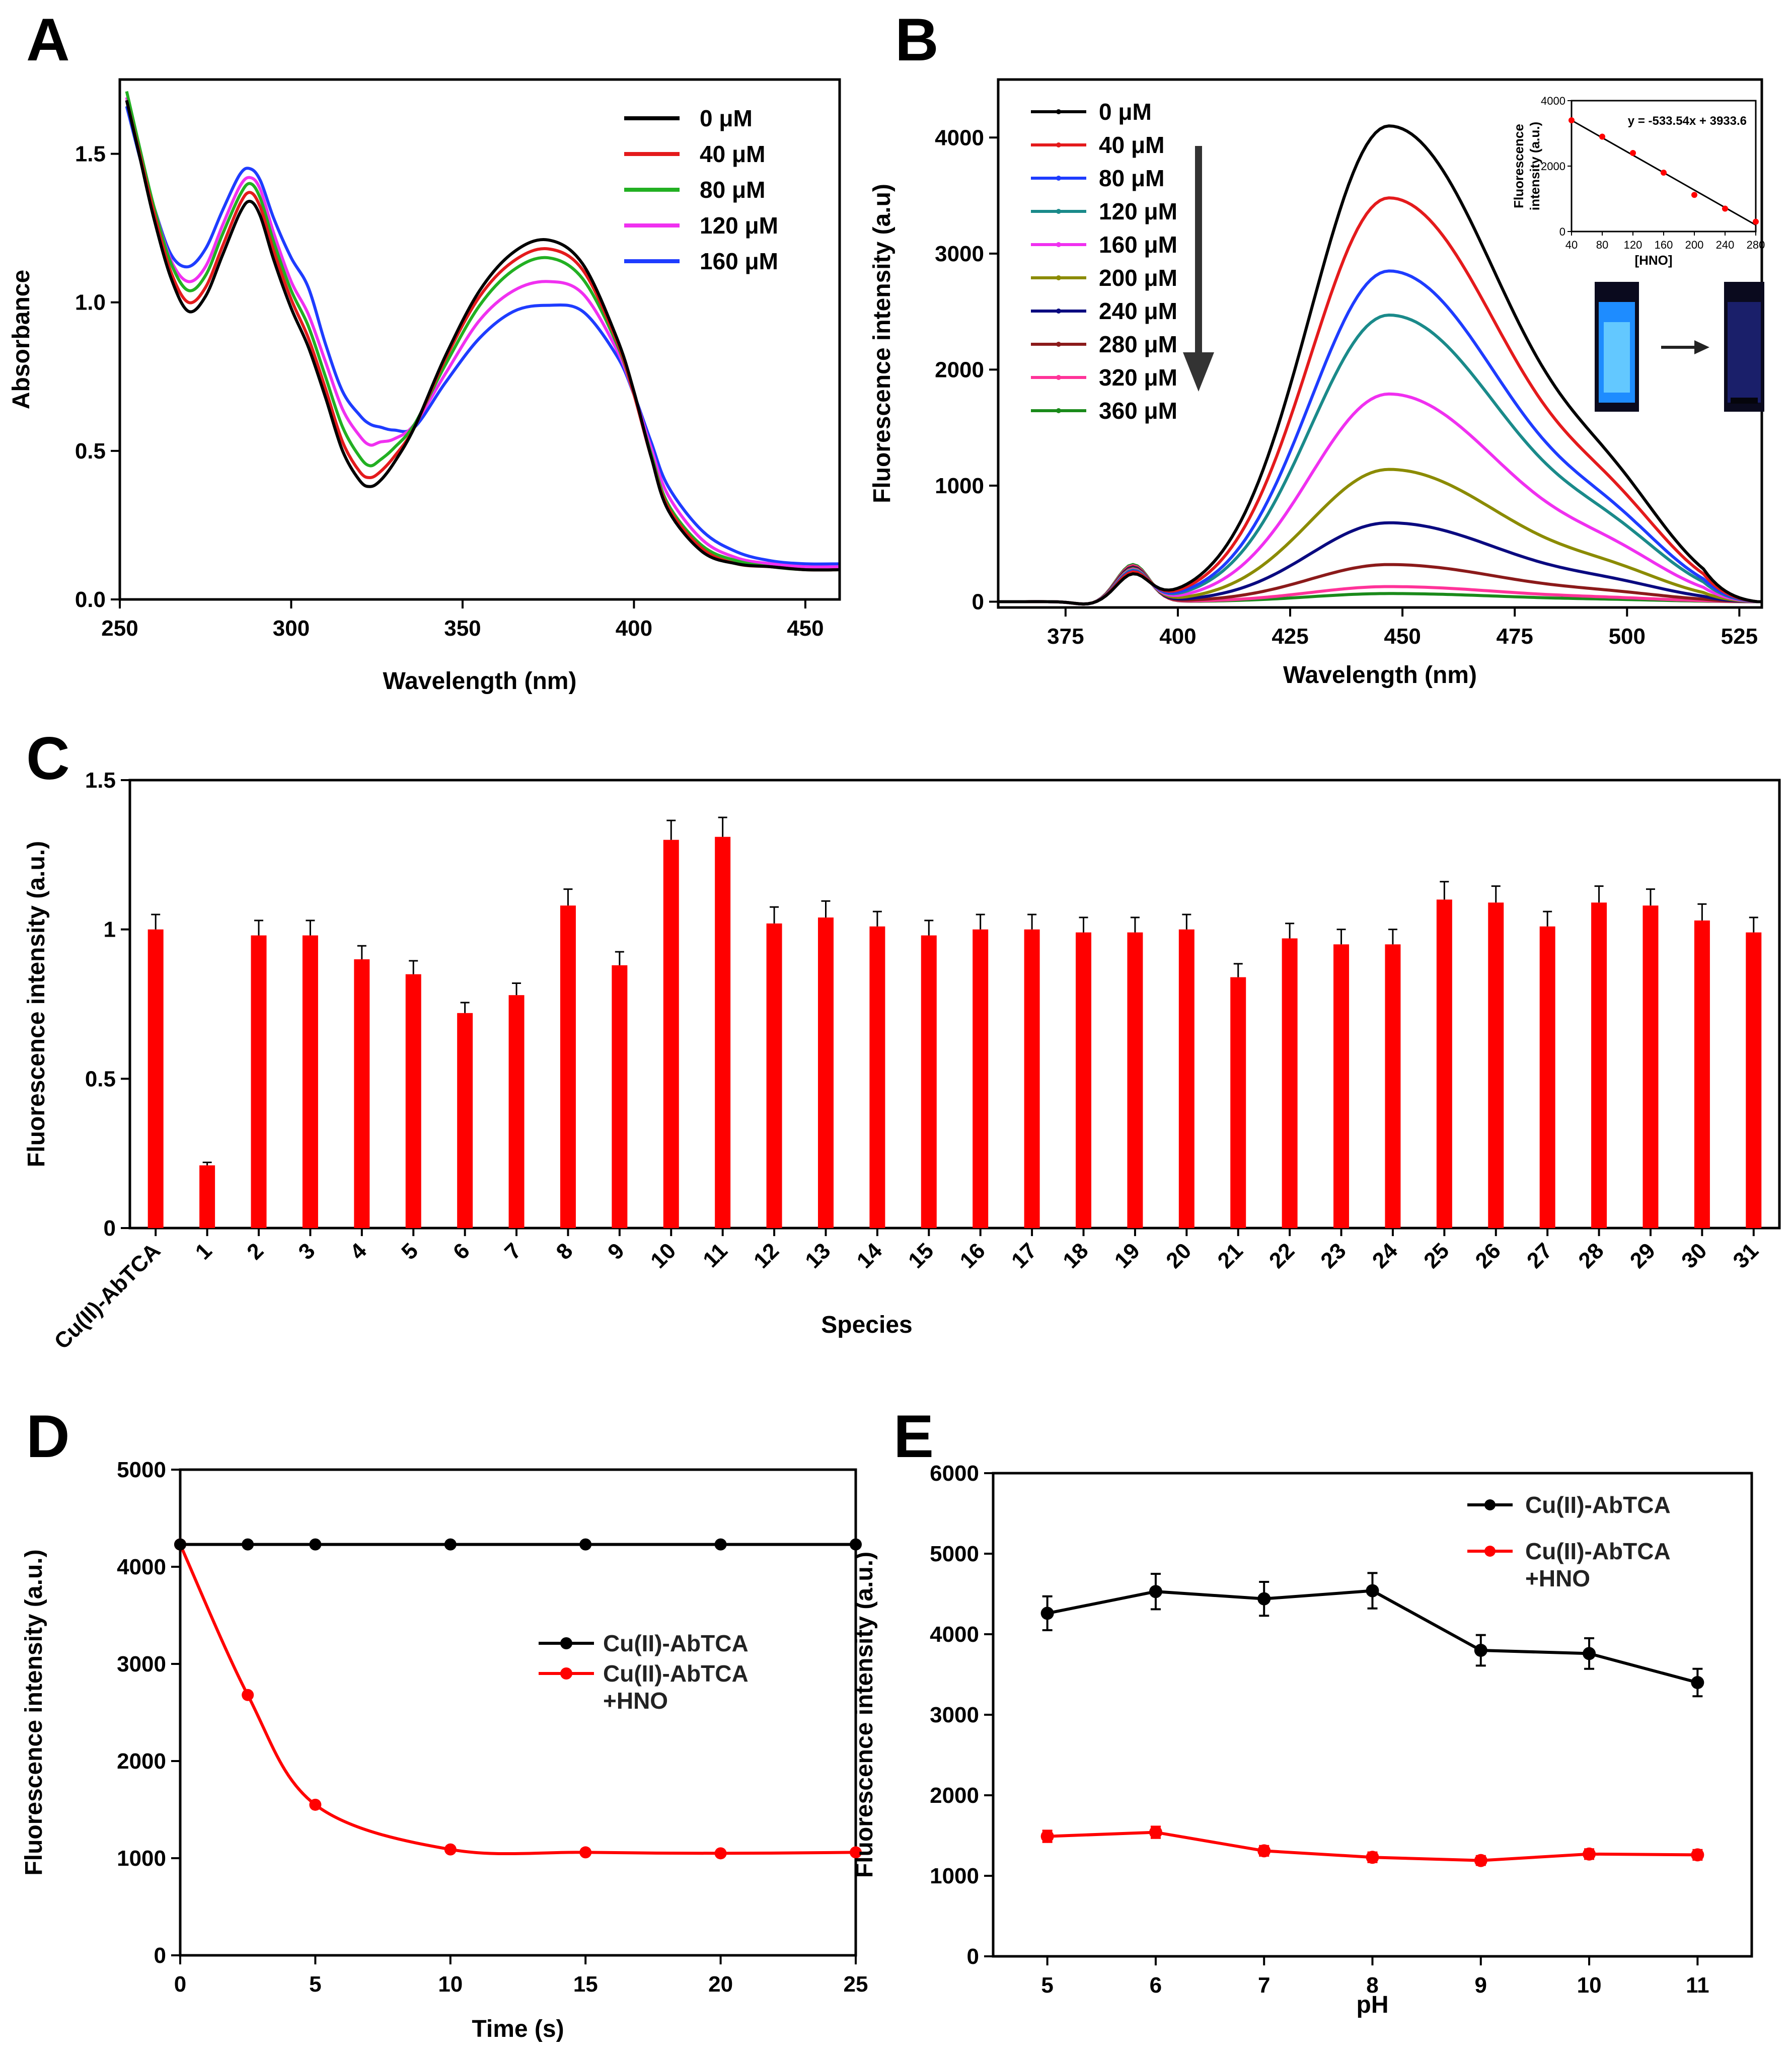 The width and height of the screenshot is (1792, 2058). I want to click on chart-c-ytick-label: 0, so click(110, 1229).